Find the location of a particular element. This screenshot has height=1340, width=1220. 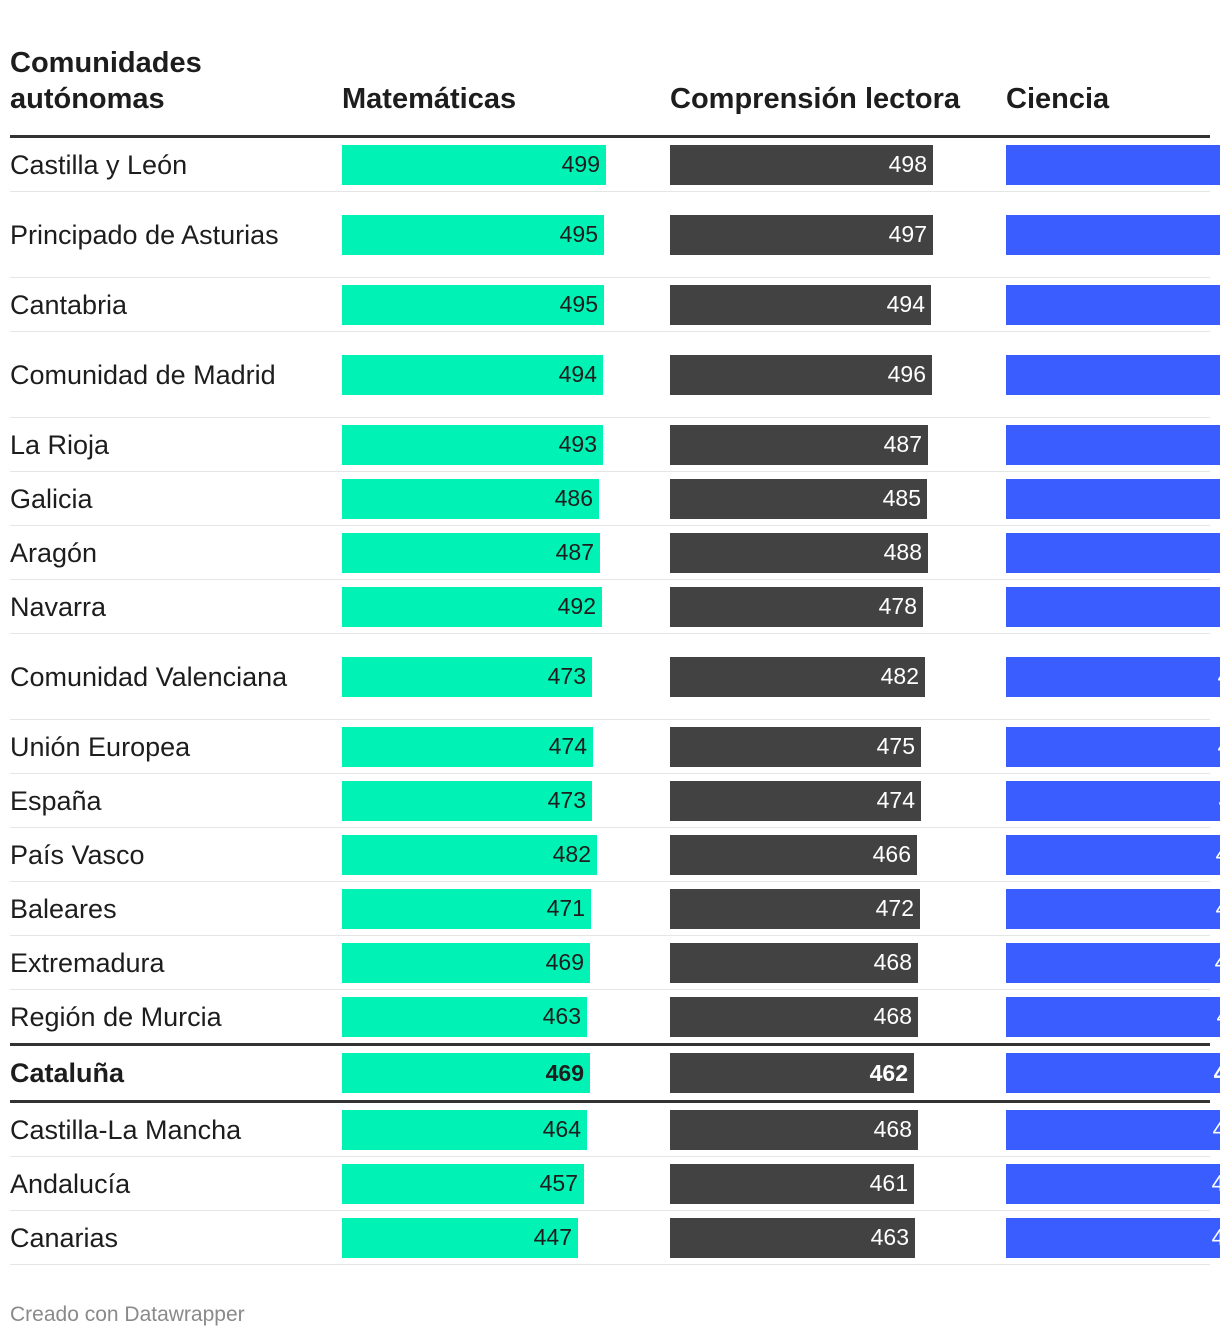

table-row: Unión Europea 474 475 484 is located at coordinates (615, 747).